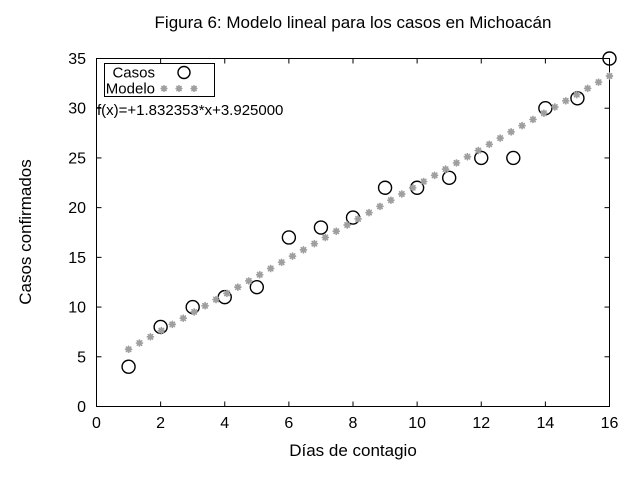 The image size is (640, 480). What do you see at coordinates (96, 423) in the screenshot?
I see `x-tick-label: 0` at bounding box center [96, 423].